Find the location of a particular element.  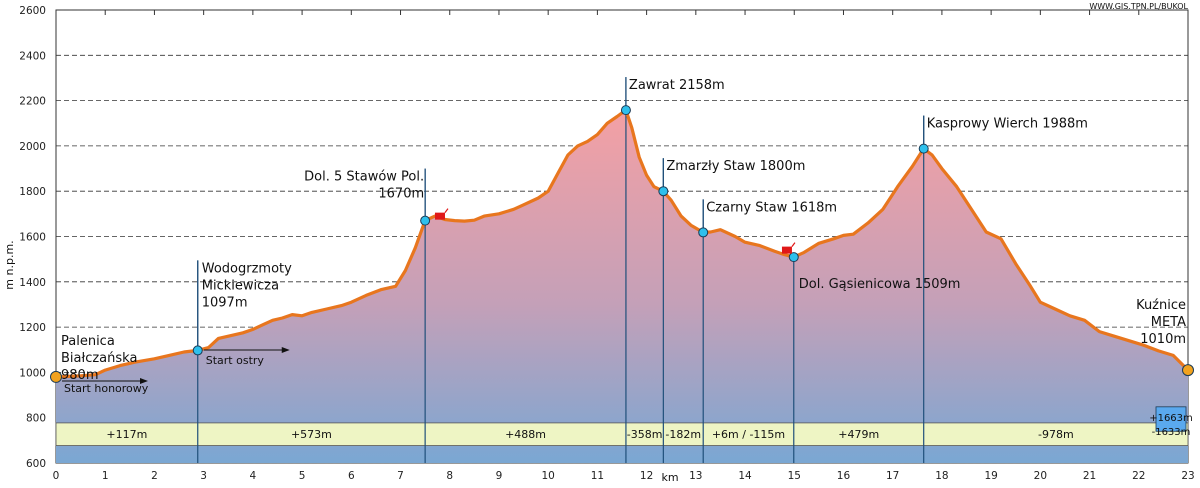

y-tick-label: 800 is located at coordinates (36, 419).